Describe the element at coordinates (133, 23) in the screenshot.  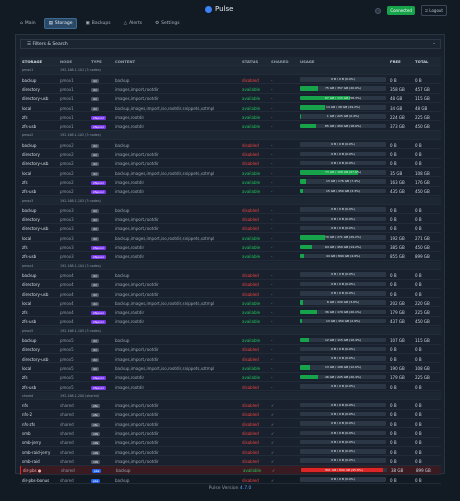
I see `tab-alerts: △ Alerts` at that location.